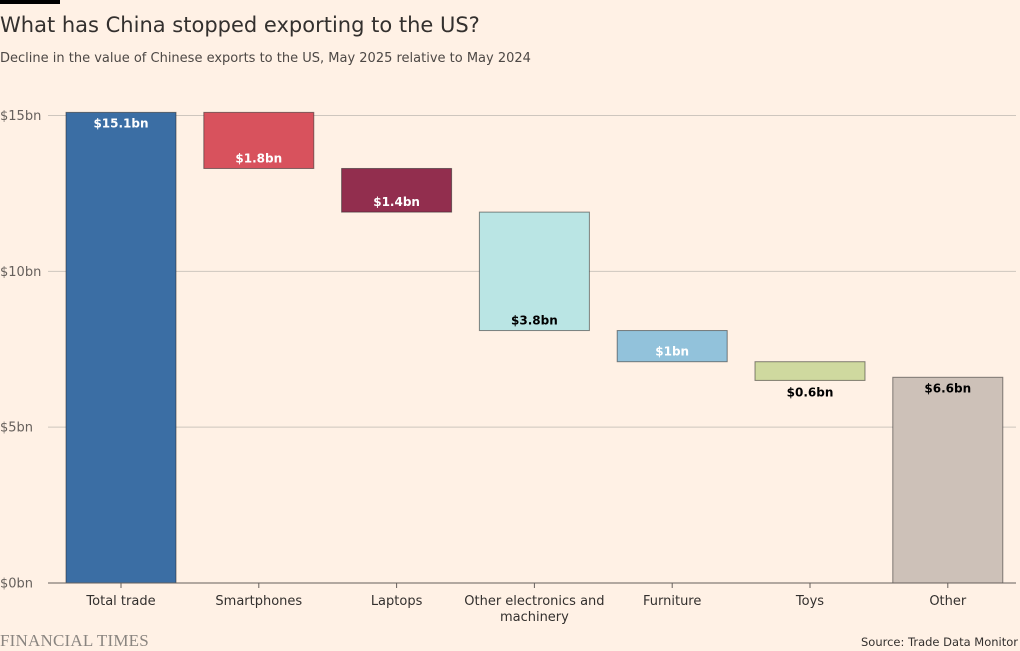  I want to click on y-axis-tick-labels: $0bn $5bn $10bn $15bn, so click(20, 350).